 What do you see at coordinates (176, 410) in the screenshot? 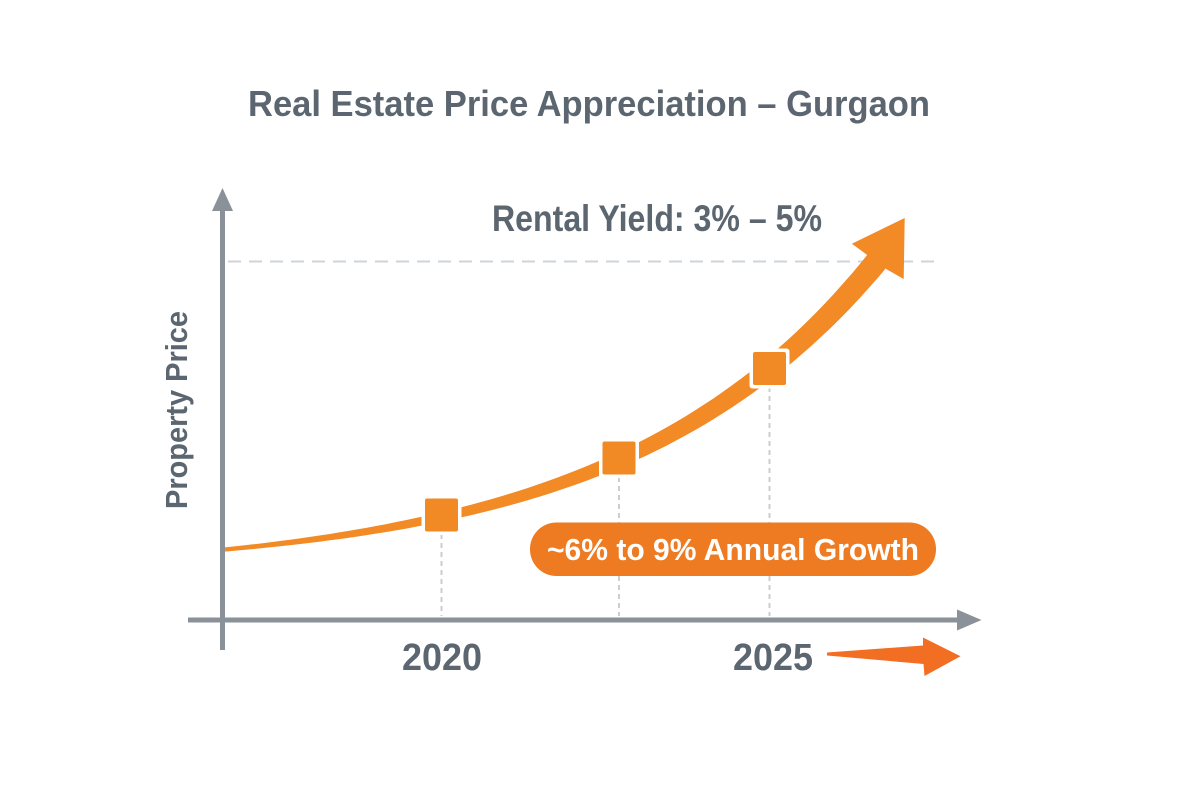
I see `svg-text: Property Price` at bounding box center [176, 410].